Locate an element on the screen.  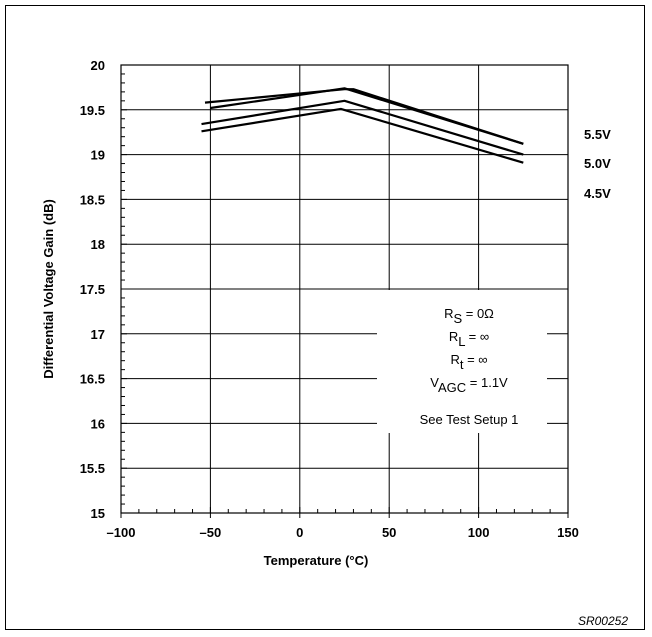
annotation-background is located at coordinates (462, 361).